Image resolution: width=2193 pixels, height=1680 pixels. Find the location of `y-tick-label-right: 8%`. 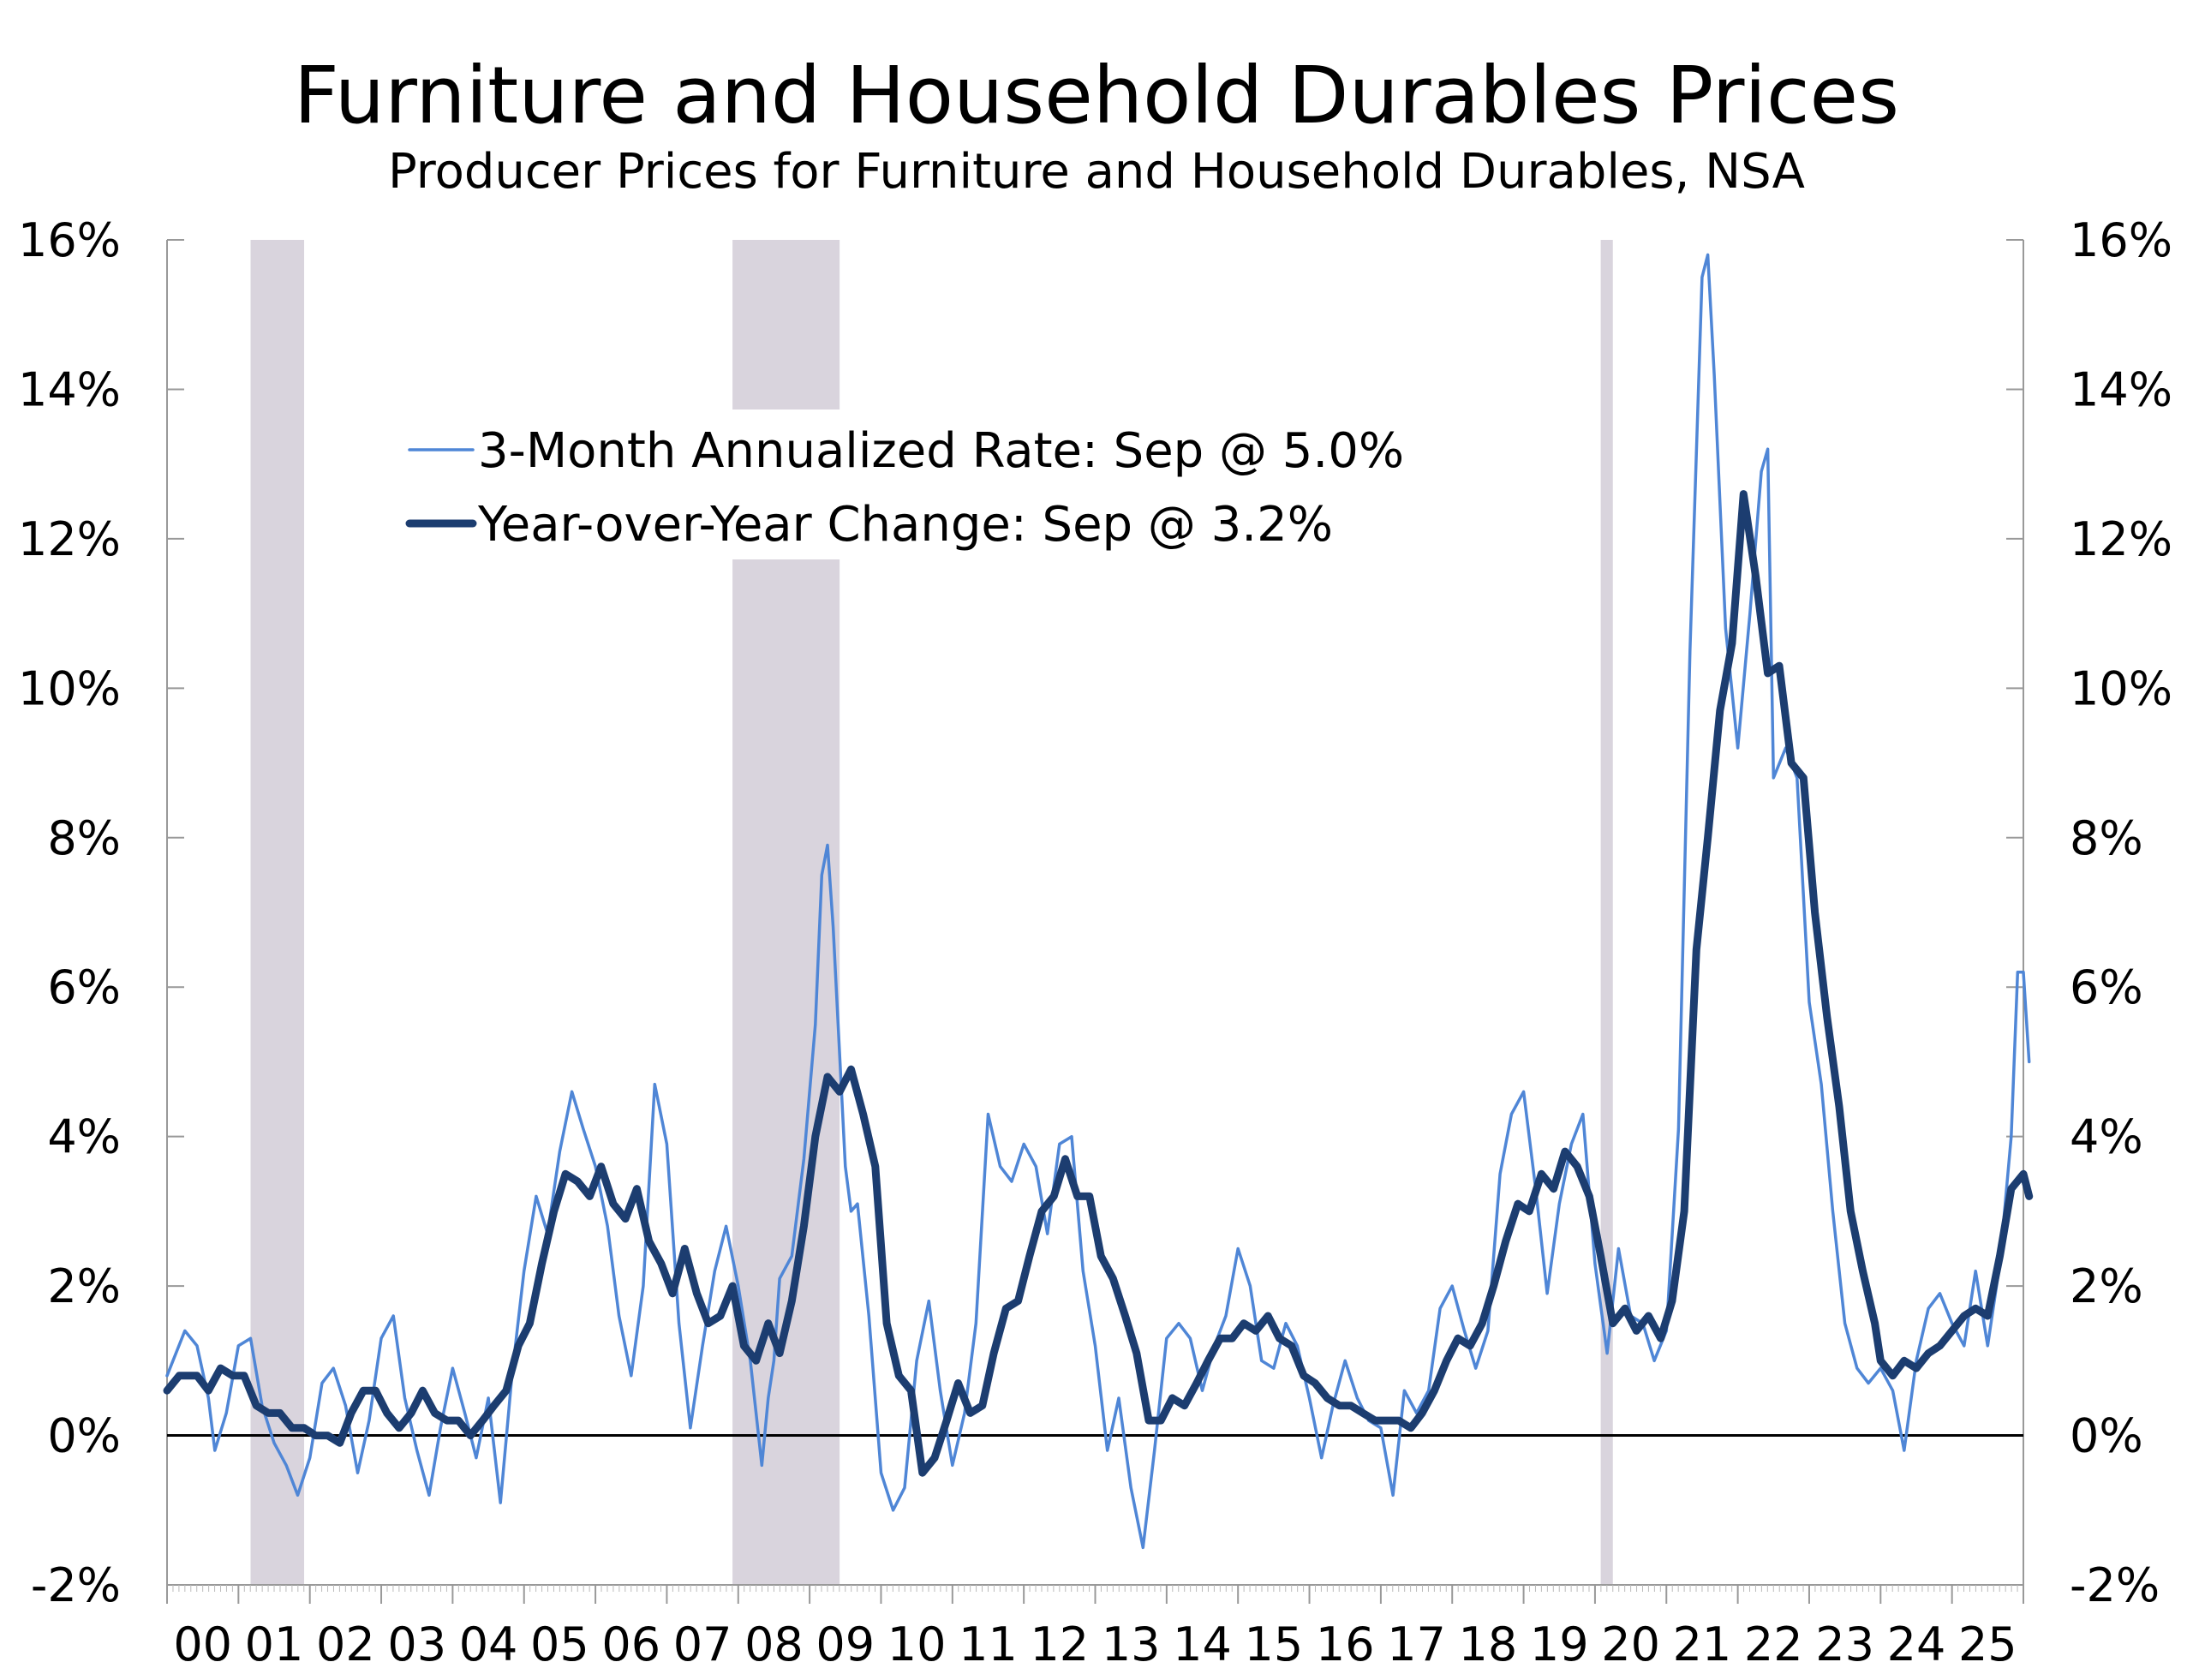

y-tick-label-right: 8% is located at coordinates (2107, 838).